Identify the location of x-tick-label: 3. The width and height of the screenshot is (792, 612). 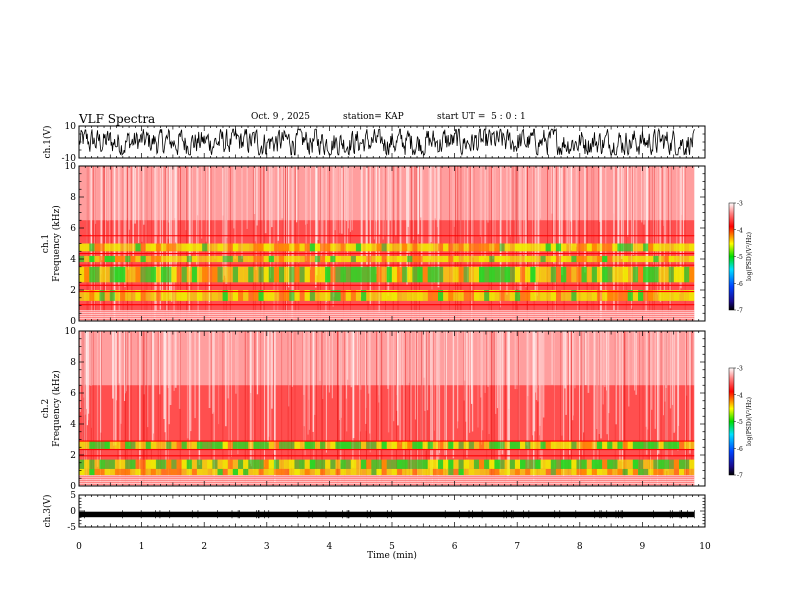
(267, 547).